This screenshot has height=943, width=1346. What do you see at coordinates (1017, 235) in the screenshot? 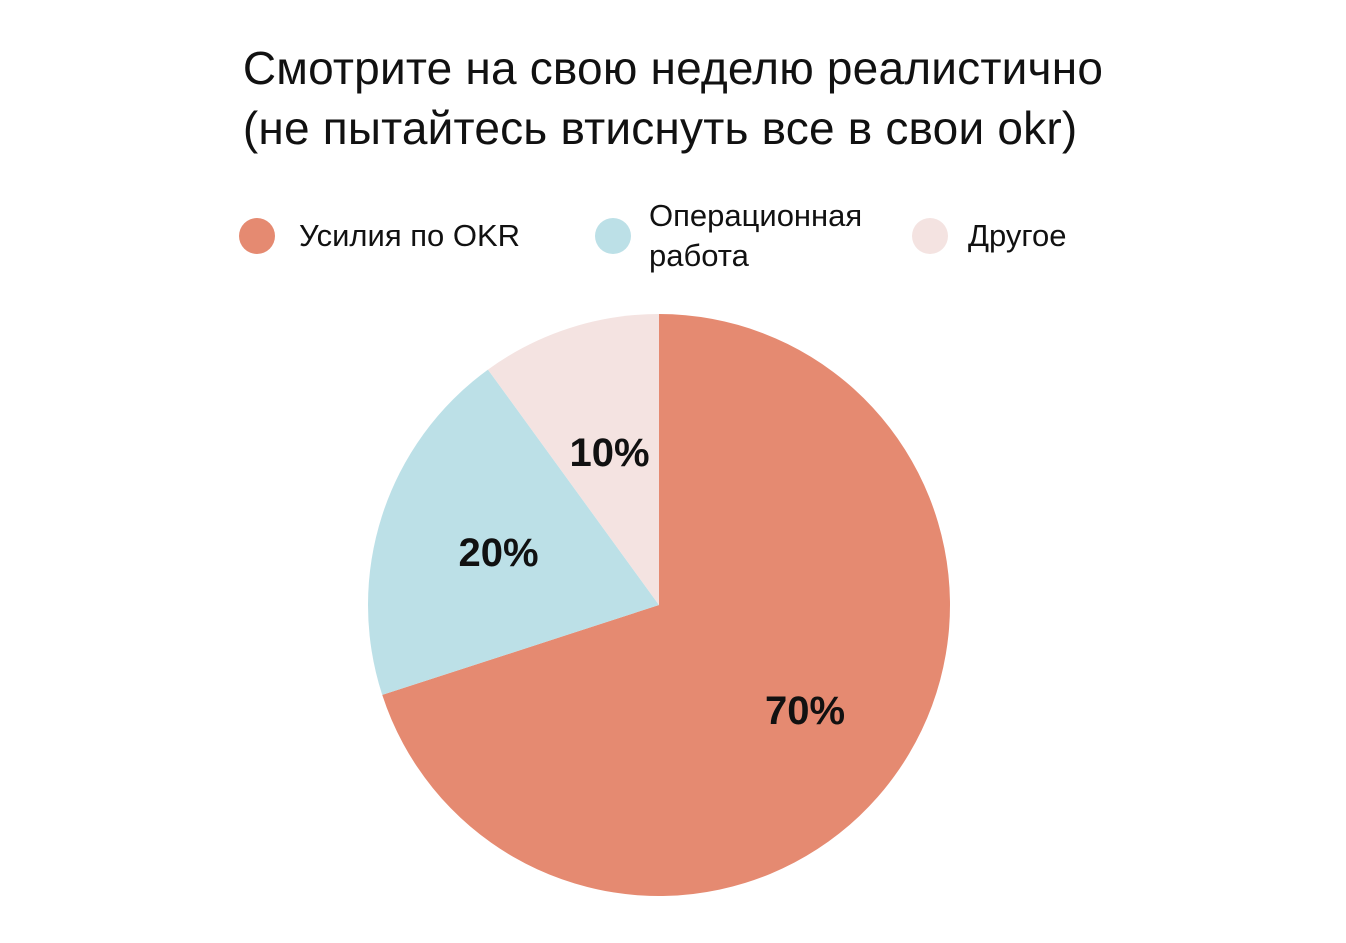
I see `legend-label-other: Другое` at bounding box center [1017, 235].